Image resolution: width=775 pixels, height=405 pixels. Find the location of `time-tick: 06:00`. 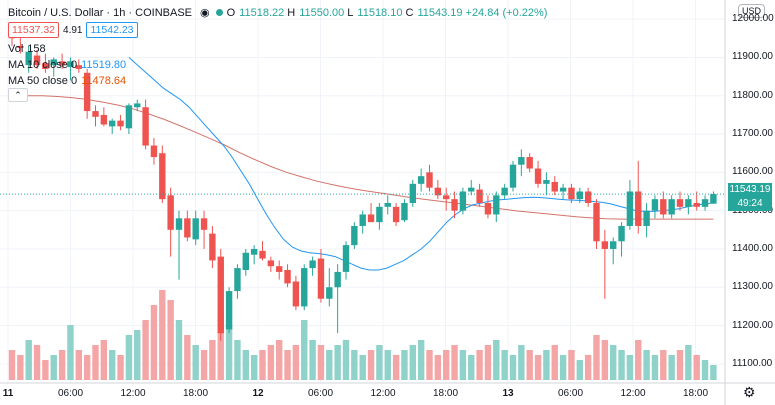

time-tick: 06:00 is located at coordinates (70, 393).